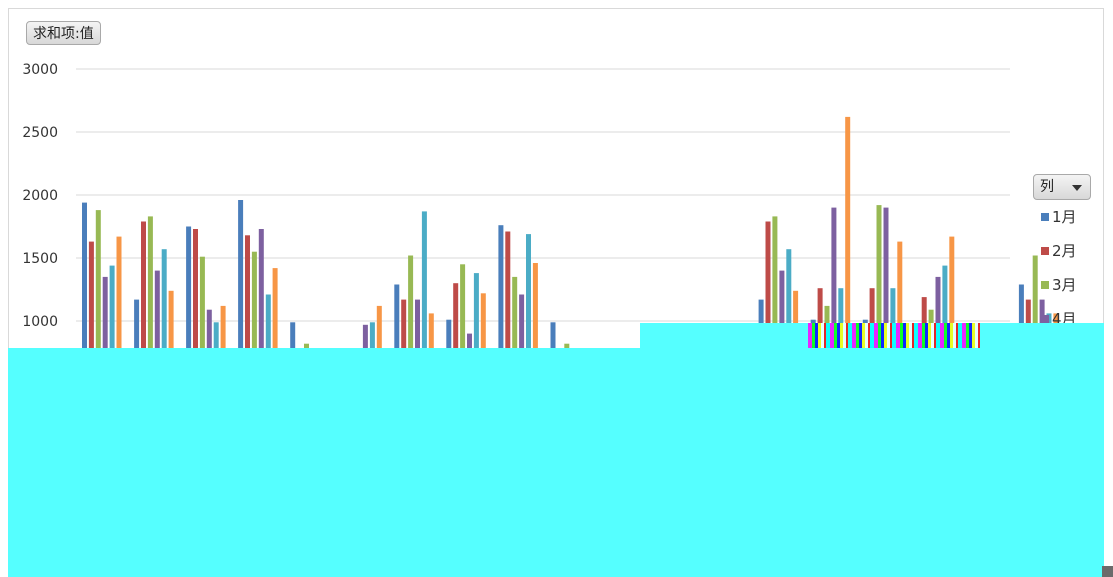 Image resolution: width=1113 pixels, height=577 pixels. What do you see at coordinates (1047, 187) in the screenshot?
I see `column-filter-label: 列` at bounding box center [1047, 187].